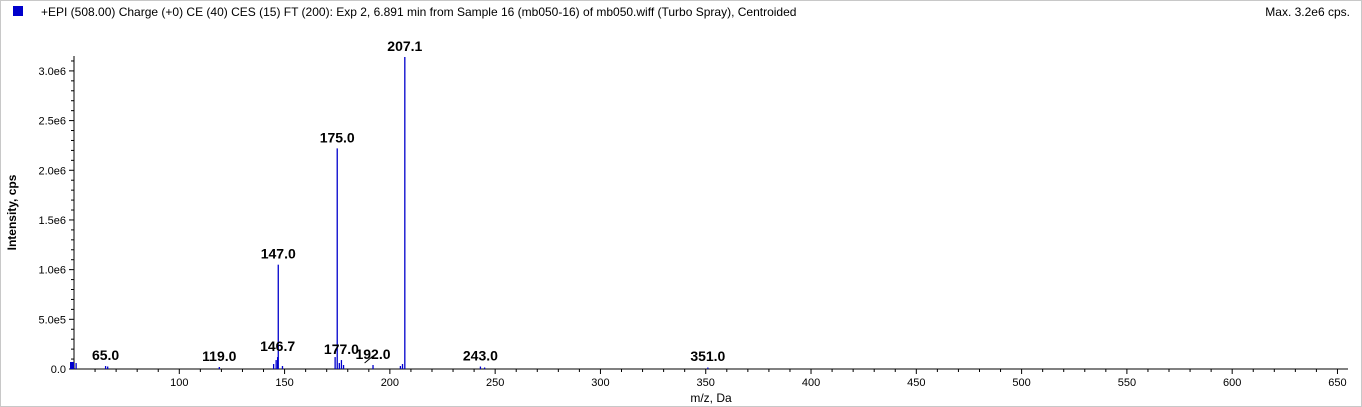  Describe the element at coordinates (600, 383) in the screenshot. I see `x-tick-label: 300` at that location.